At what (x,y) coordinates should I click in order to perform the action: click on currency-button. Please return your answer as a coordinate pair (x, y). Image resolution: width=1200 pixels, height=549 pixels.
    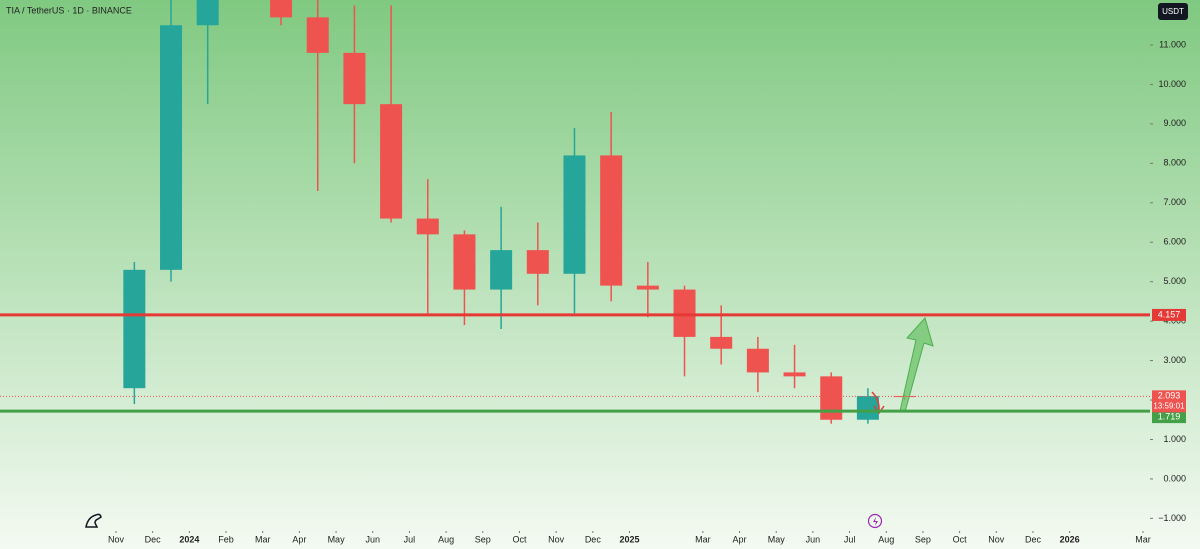
    Looking at the image, I should click on (1173, 11).